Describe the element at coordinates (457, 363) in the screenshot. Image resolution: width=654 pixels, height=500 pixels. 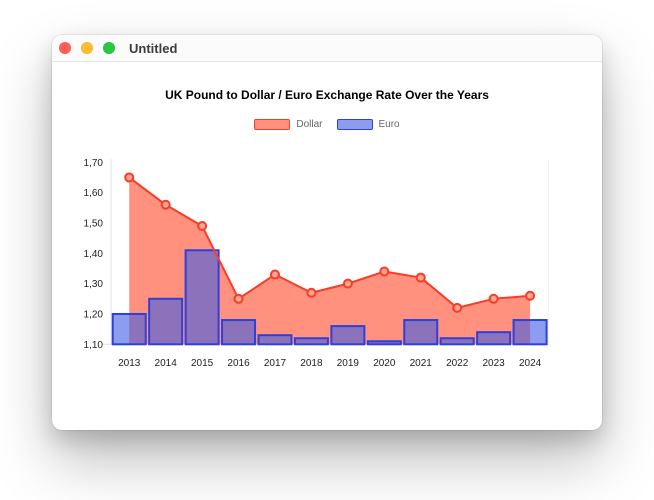
I see `x-tick-2022: 2022` at that location.